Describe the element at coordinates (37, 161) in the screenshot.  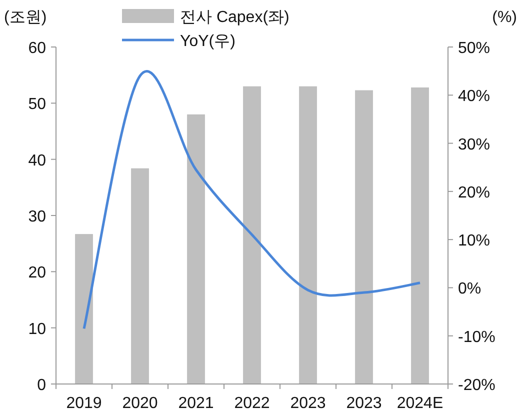
I see `y-tick-label: 40` at that location.